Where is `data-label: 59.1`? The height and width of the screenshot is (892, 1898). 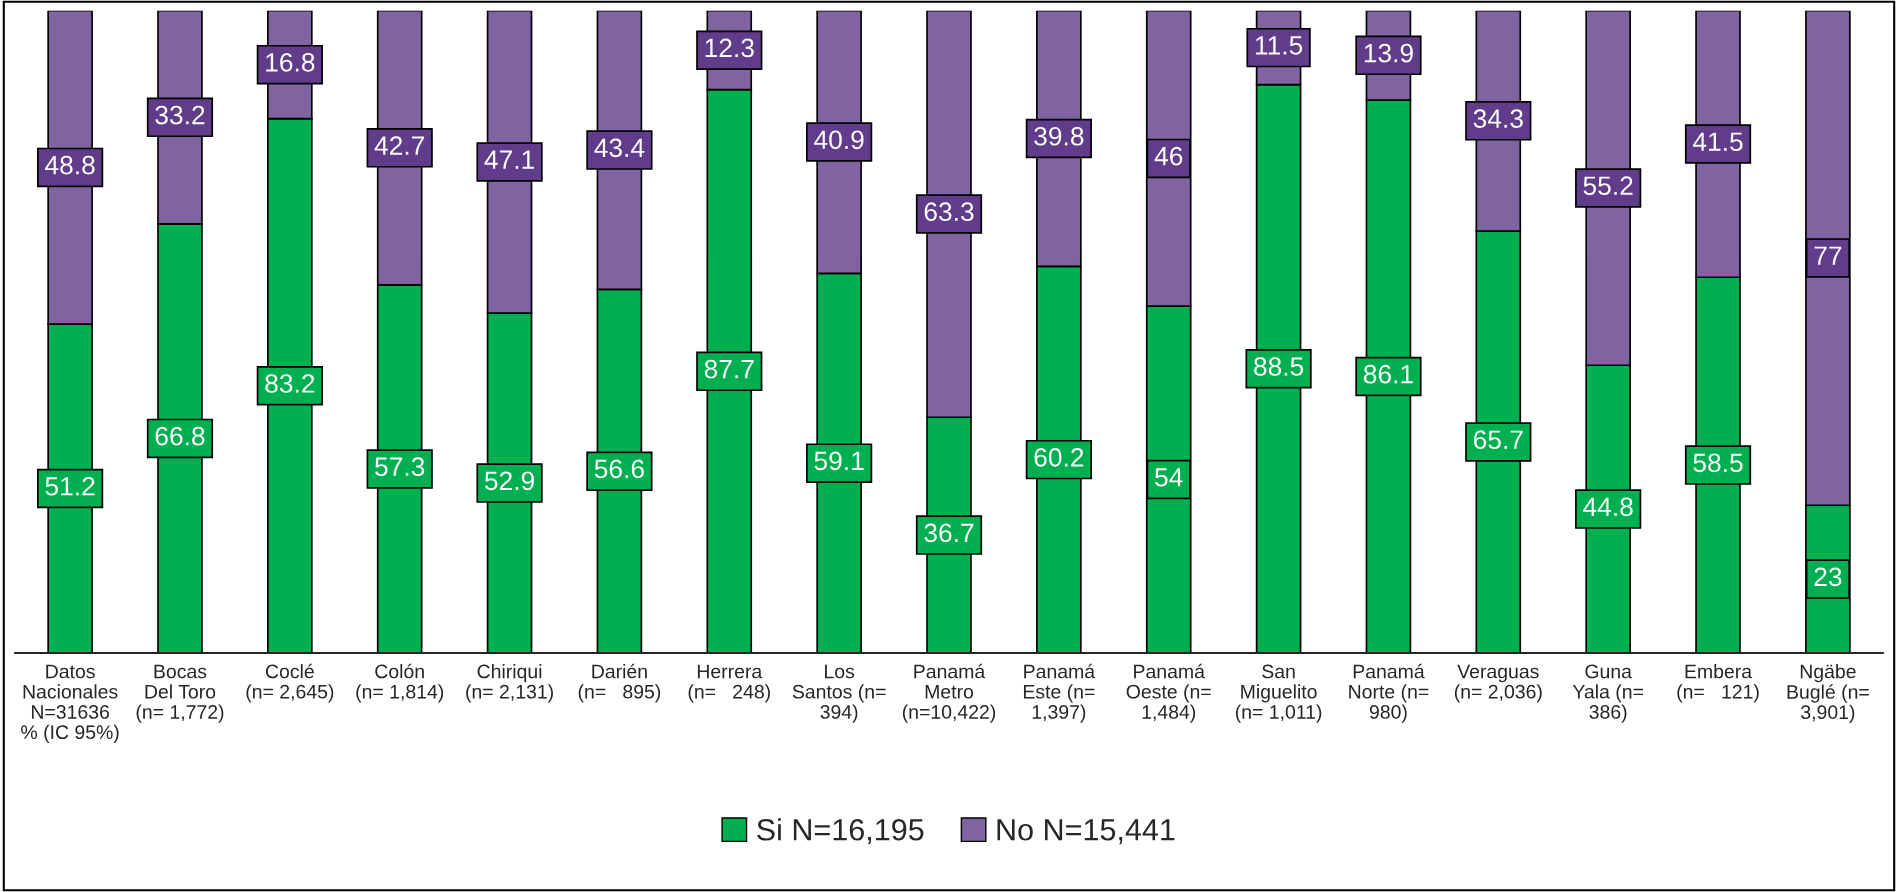
data-label: 59.1 is located at coordinates (839, 461).